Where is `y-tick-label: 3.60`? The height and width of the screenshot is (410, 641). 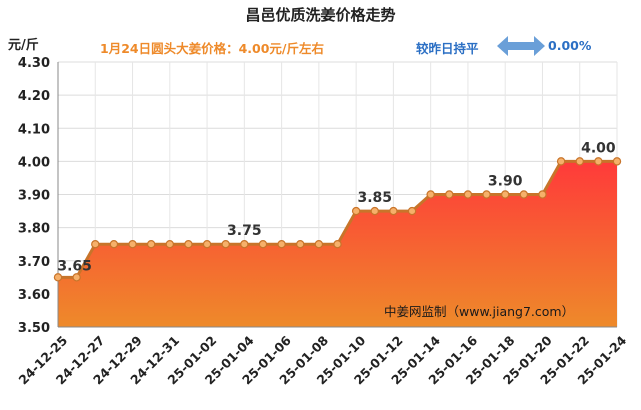
y-tick-label: 3.60 is located at coordinates (34, 295).